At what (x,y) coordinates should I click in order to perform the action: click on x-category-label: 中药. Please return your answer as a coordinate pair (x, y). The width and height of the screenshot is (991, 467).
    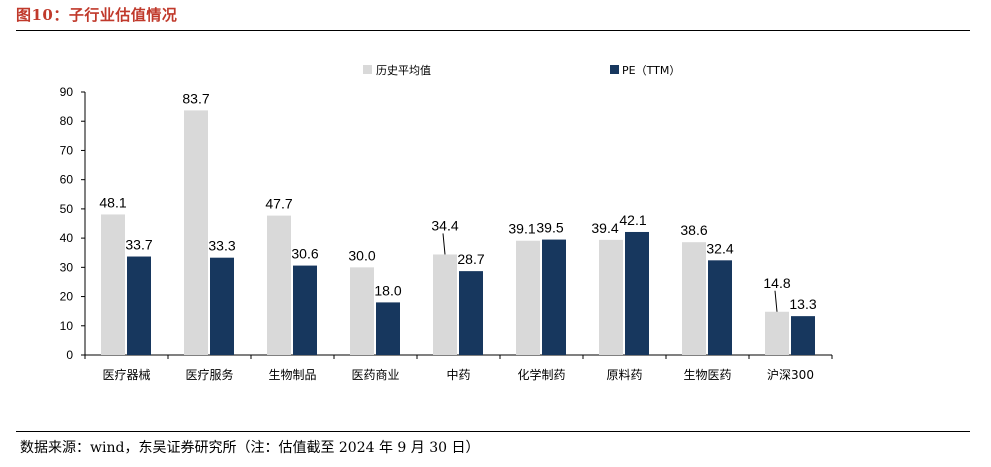
    Looking at the image, I should click on (458, 374).